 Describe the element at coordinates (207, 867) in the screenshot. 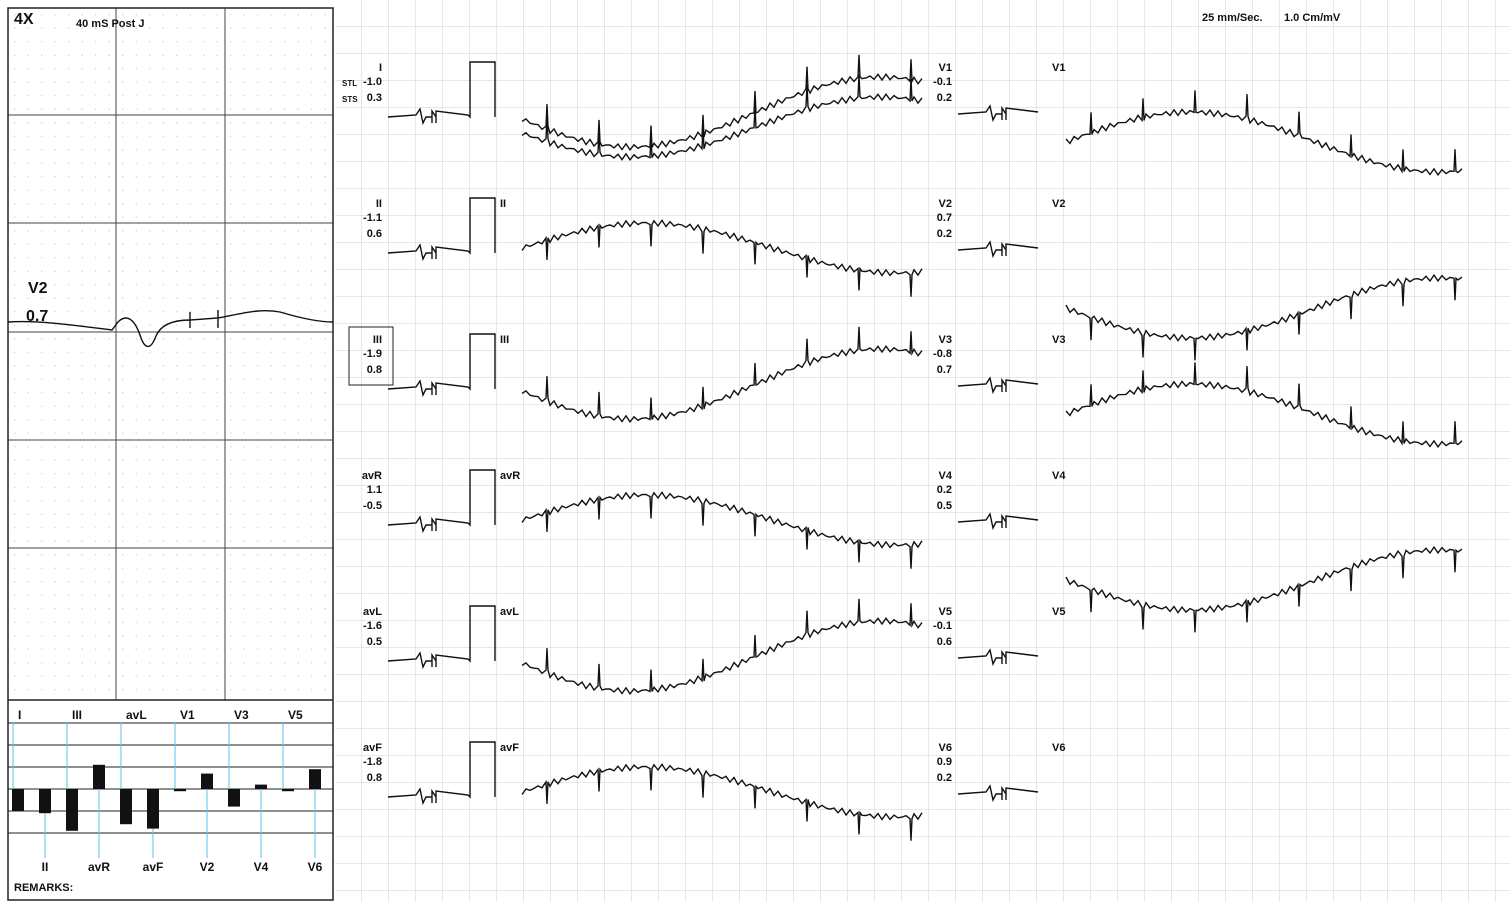

I see `bar-label: V2` at that location.